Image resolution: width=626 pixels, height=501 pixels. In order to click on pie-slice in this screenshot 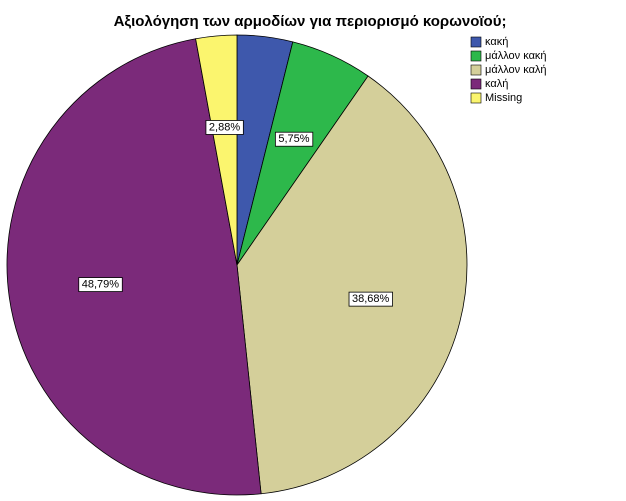, I will do `click(216, 150)`.